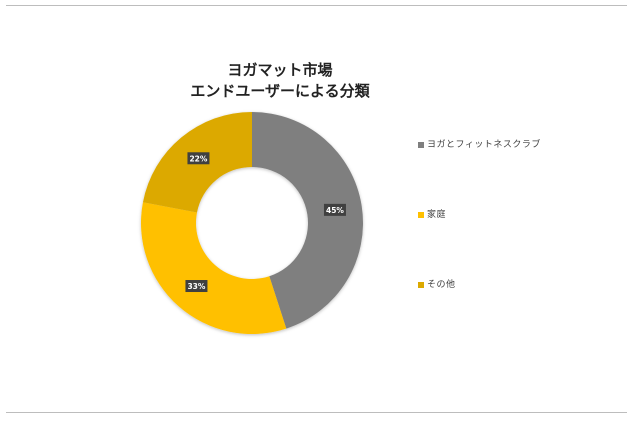 This screenshot has width=633, height=422. I want to click on data-label-text: 33%, so click(196, 286).